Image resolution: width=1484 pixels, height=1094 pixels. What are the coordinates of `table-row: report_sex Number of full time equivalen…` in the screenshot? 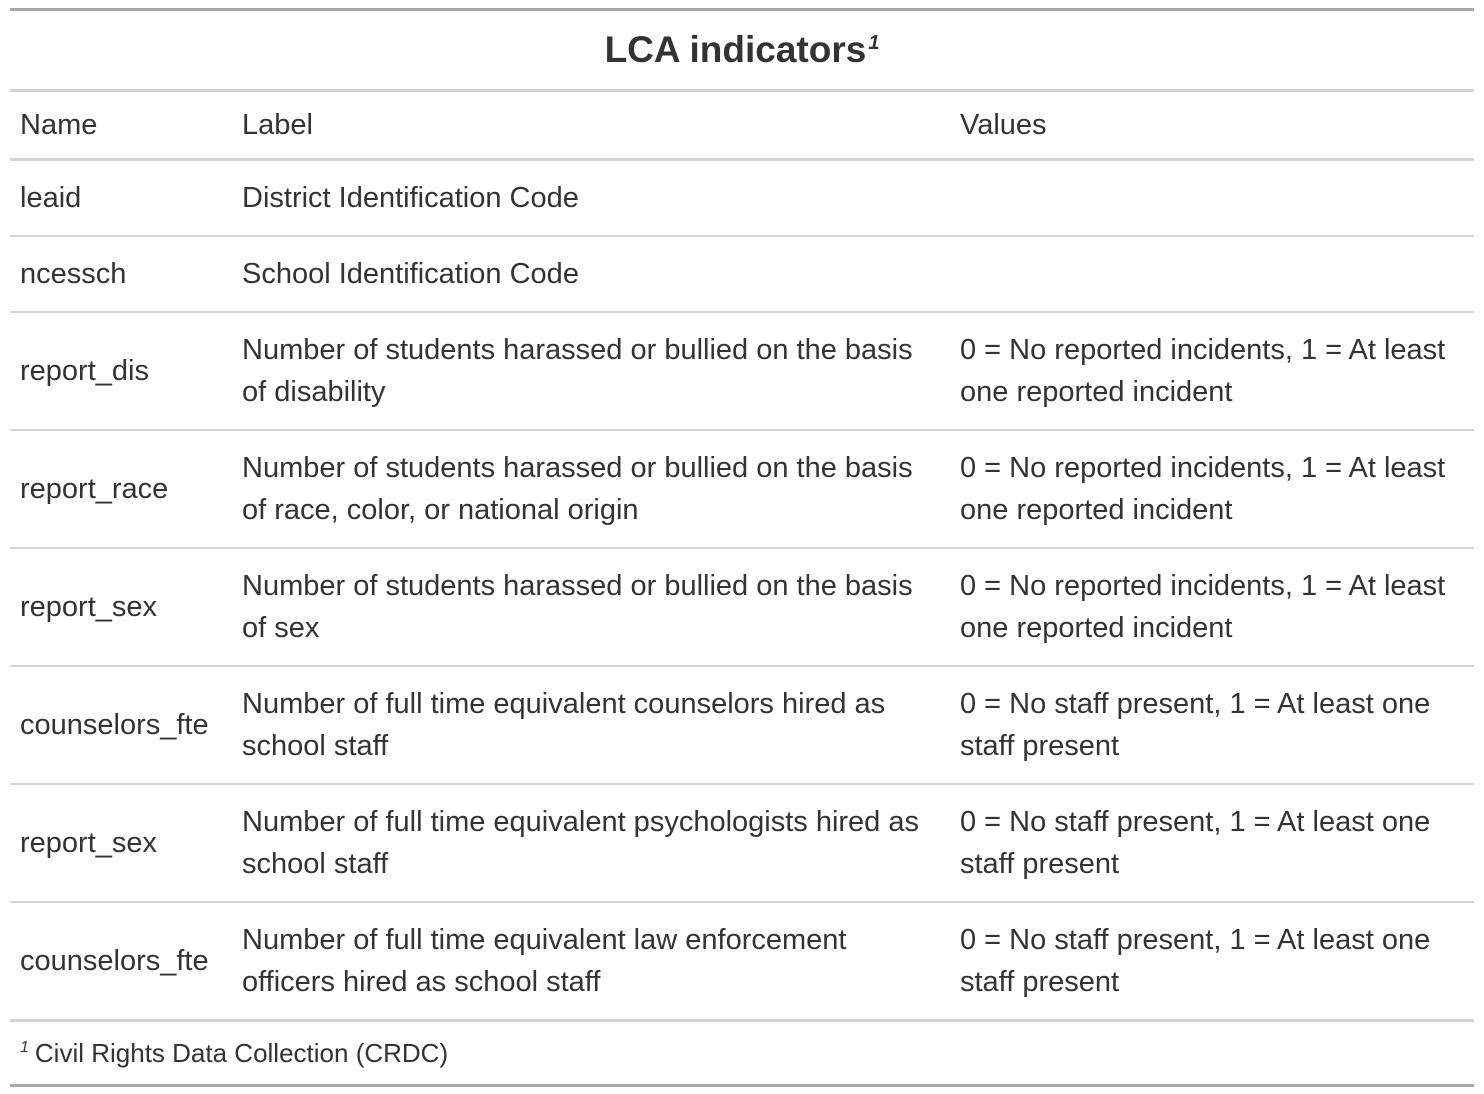 It's located at (742, 842).